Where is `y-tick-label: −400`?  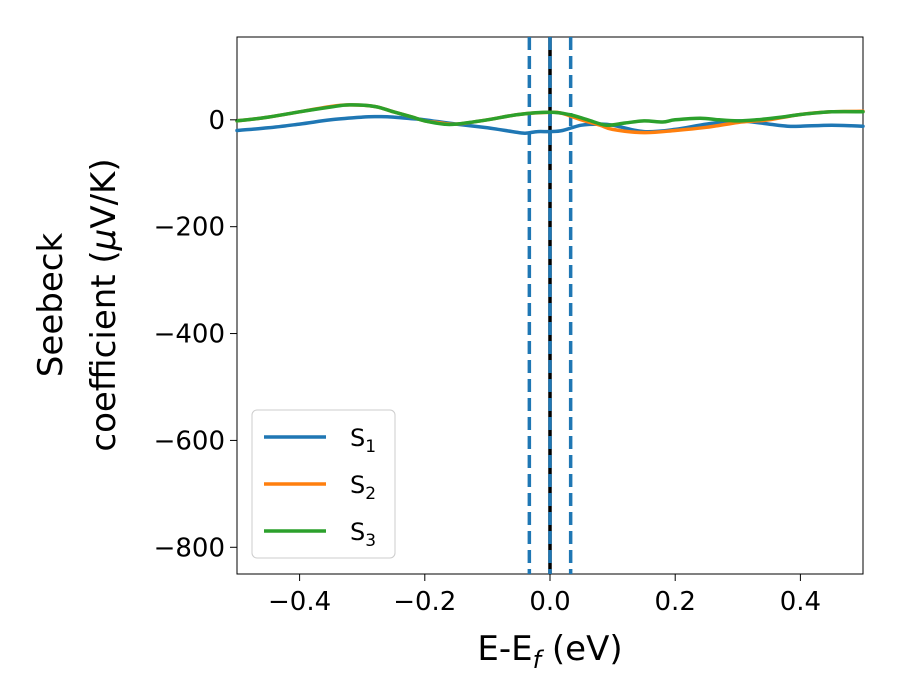
y-tick-label: −400 is located at coordinates (189, 335).